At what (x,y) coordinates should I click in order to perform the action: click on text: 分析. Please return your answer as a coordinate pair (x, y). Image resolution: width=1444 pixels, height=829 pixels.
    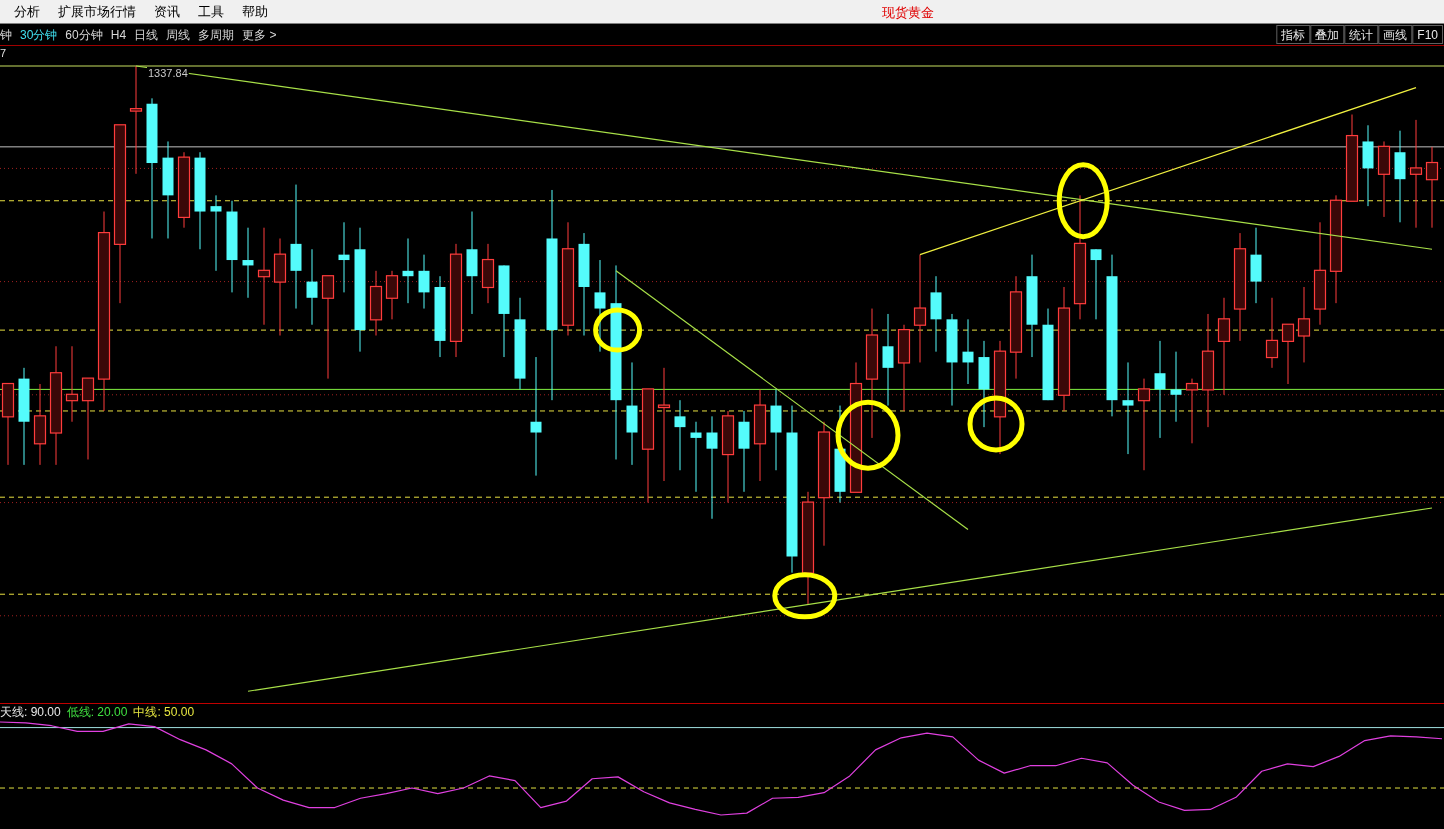
    Looking at the image, I should click on (27, 11).